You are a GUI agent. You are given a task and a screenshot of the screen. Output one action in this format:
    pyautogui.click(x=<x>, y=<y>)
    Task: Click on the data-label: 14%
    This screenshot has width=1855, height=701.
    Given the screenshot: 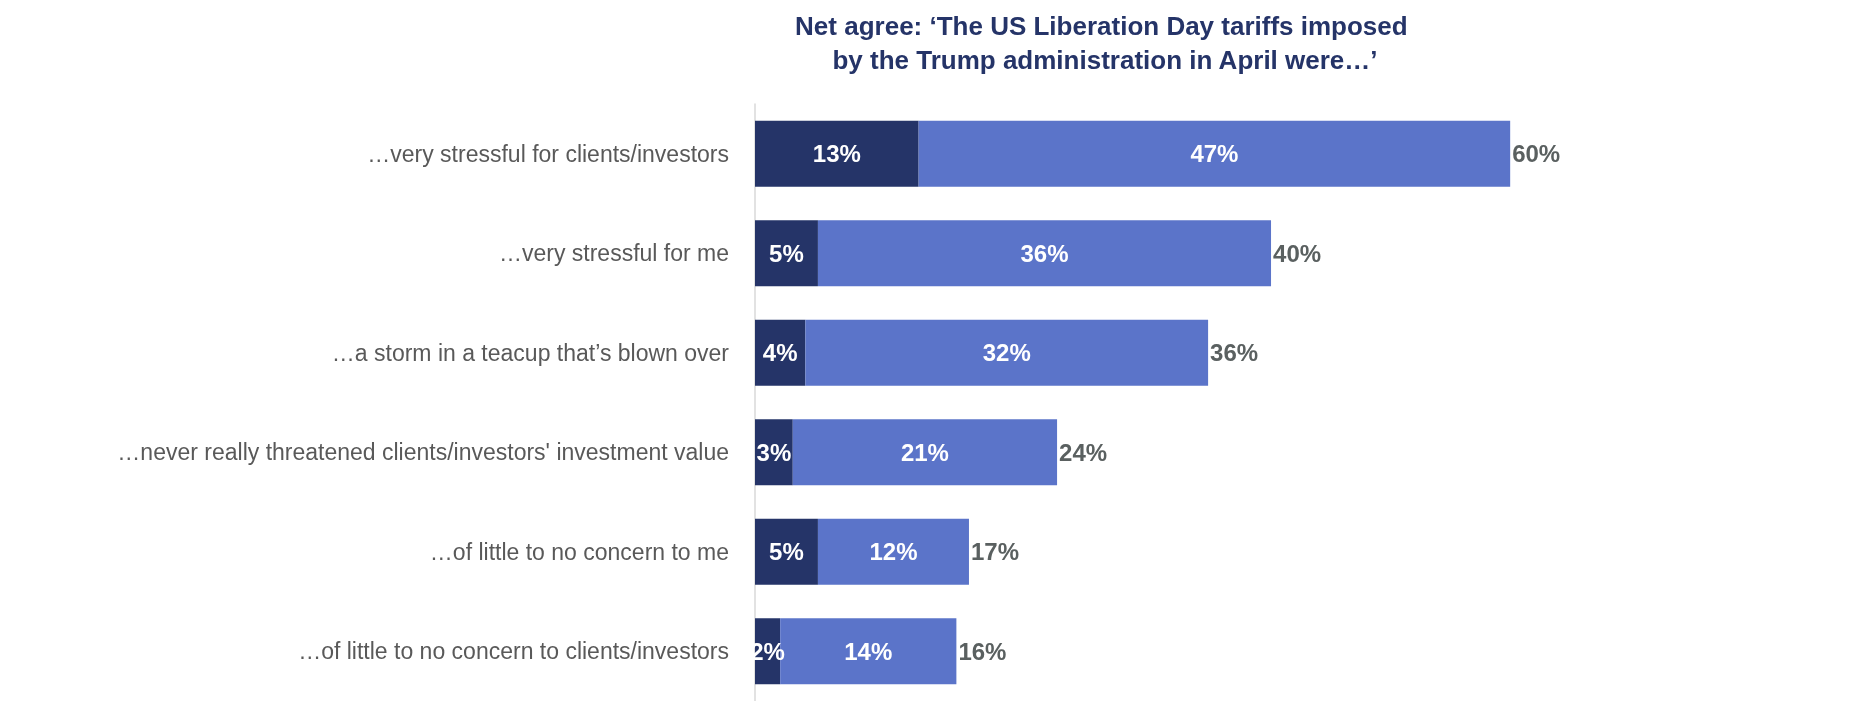 What is the action you would take?
    pyautogui.click(x=868, y=651)
    